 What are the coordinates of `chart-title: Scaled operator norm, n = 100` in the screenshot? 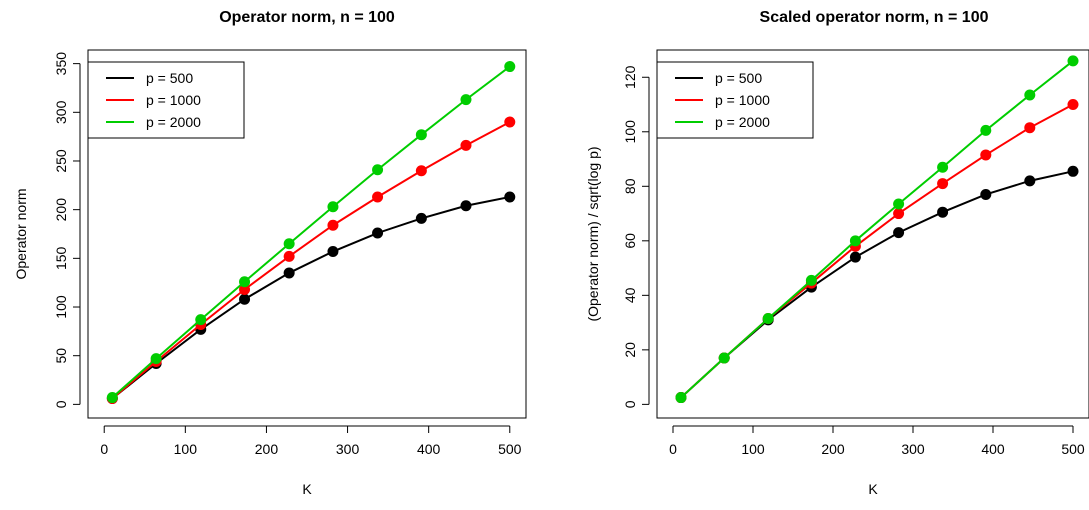 It's located at (874, 17).